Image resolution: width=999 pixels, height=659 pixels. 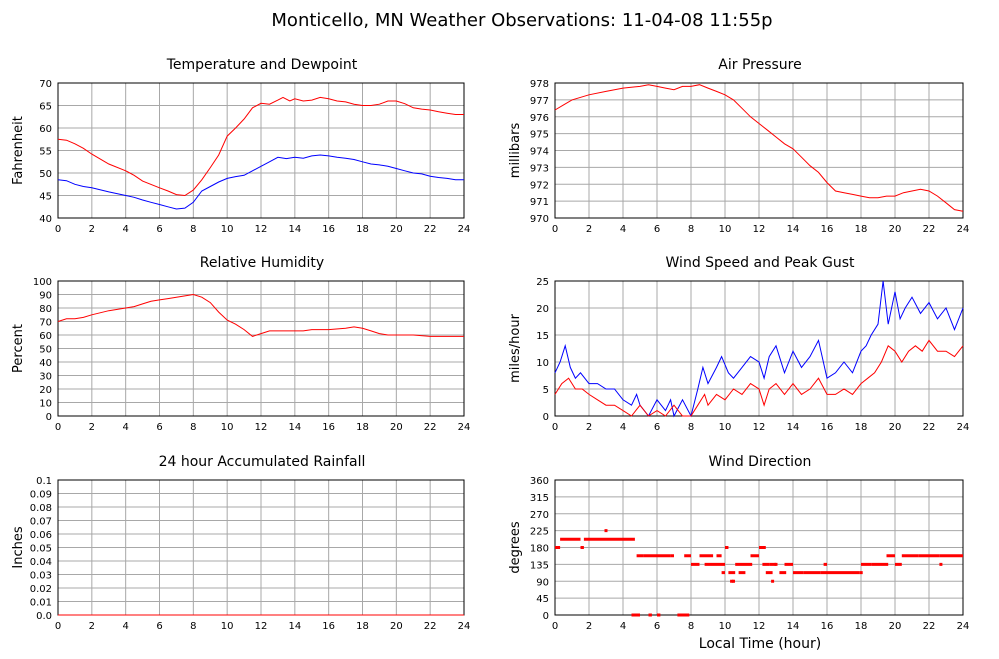 I want to click on temp-plot-frame, so click(x=261, y=150).